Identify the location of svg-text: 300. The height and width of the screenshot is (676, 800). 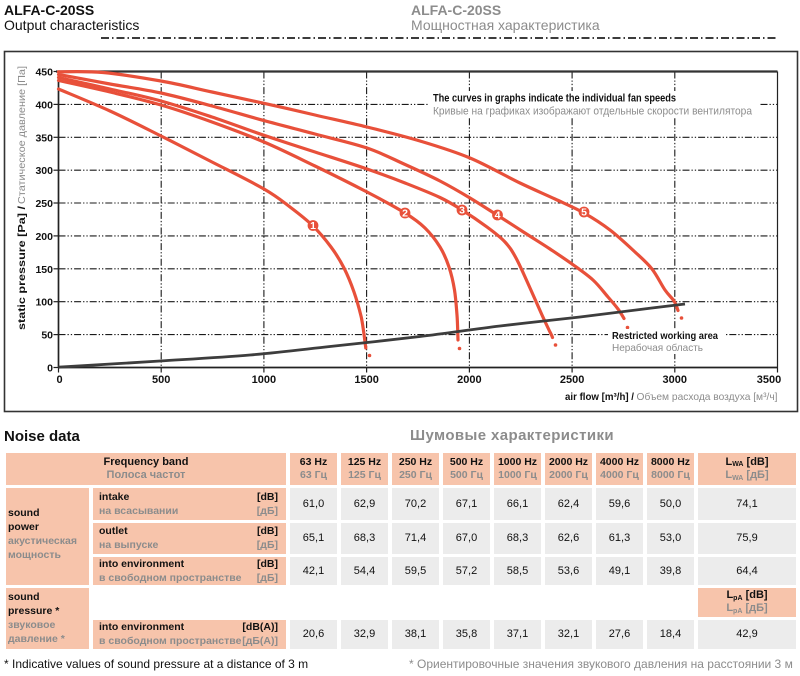
(44, 171).